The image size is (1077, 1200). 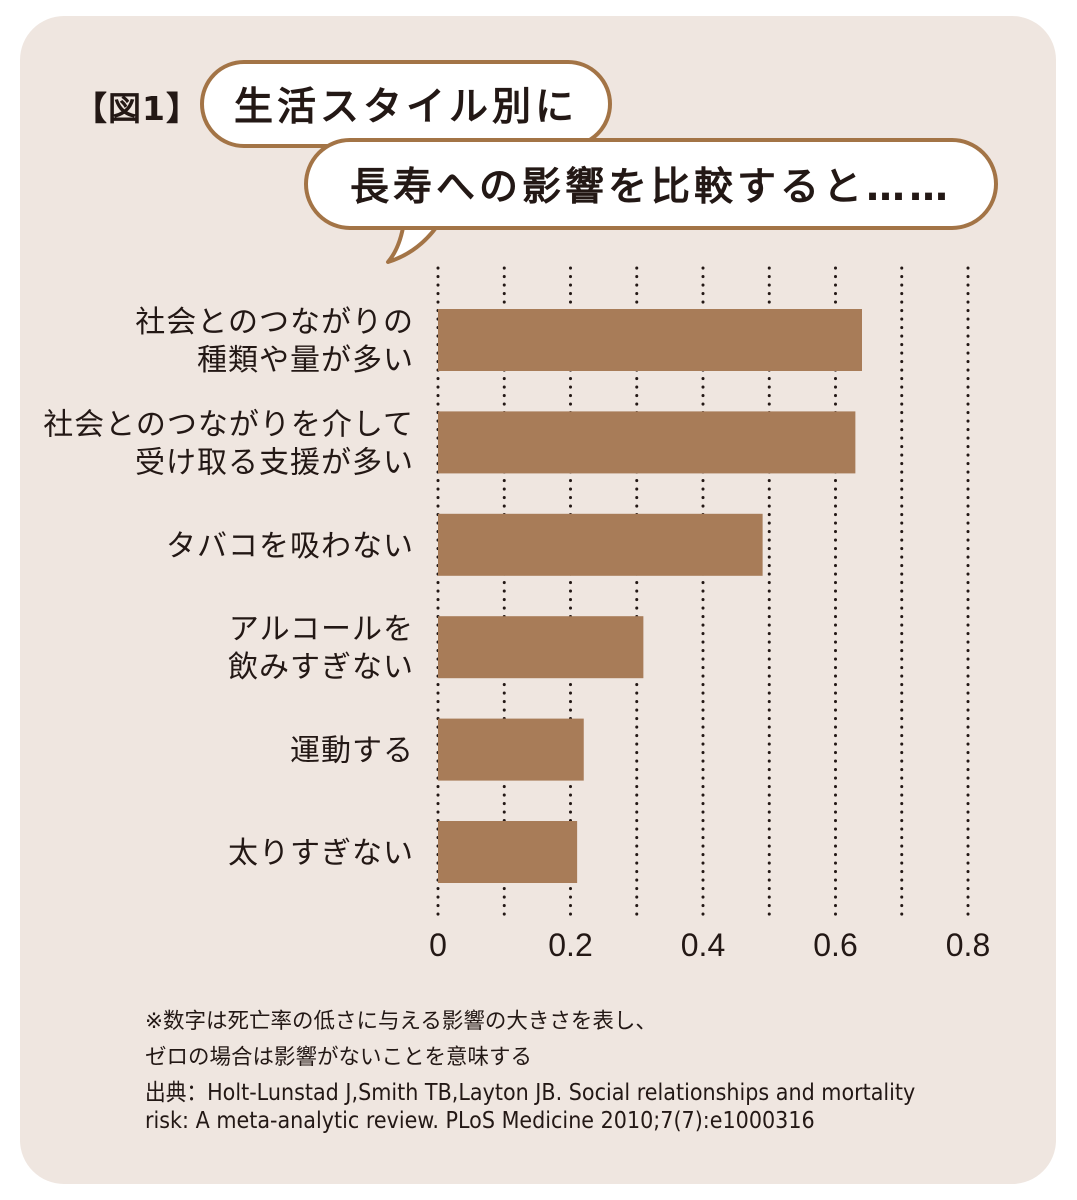 I want to click on figure-label: 【図1】, so click(x=137, y=108).